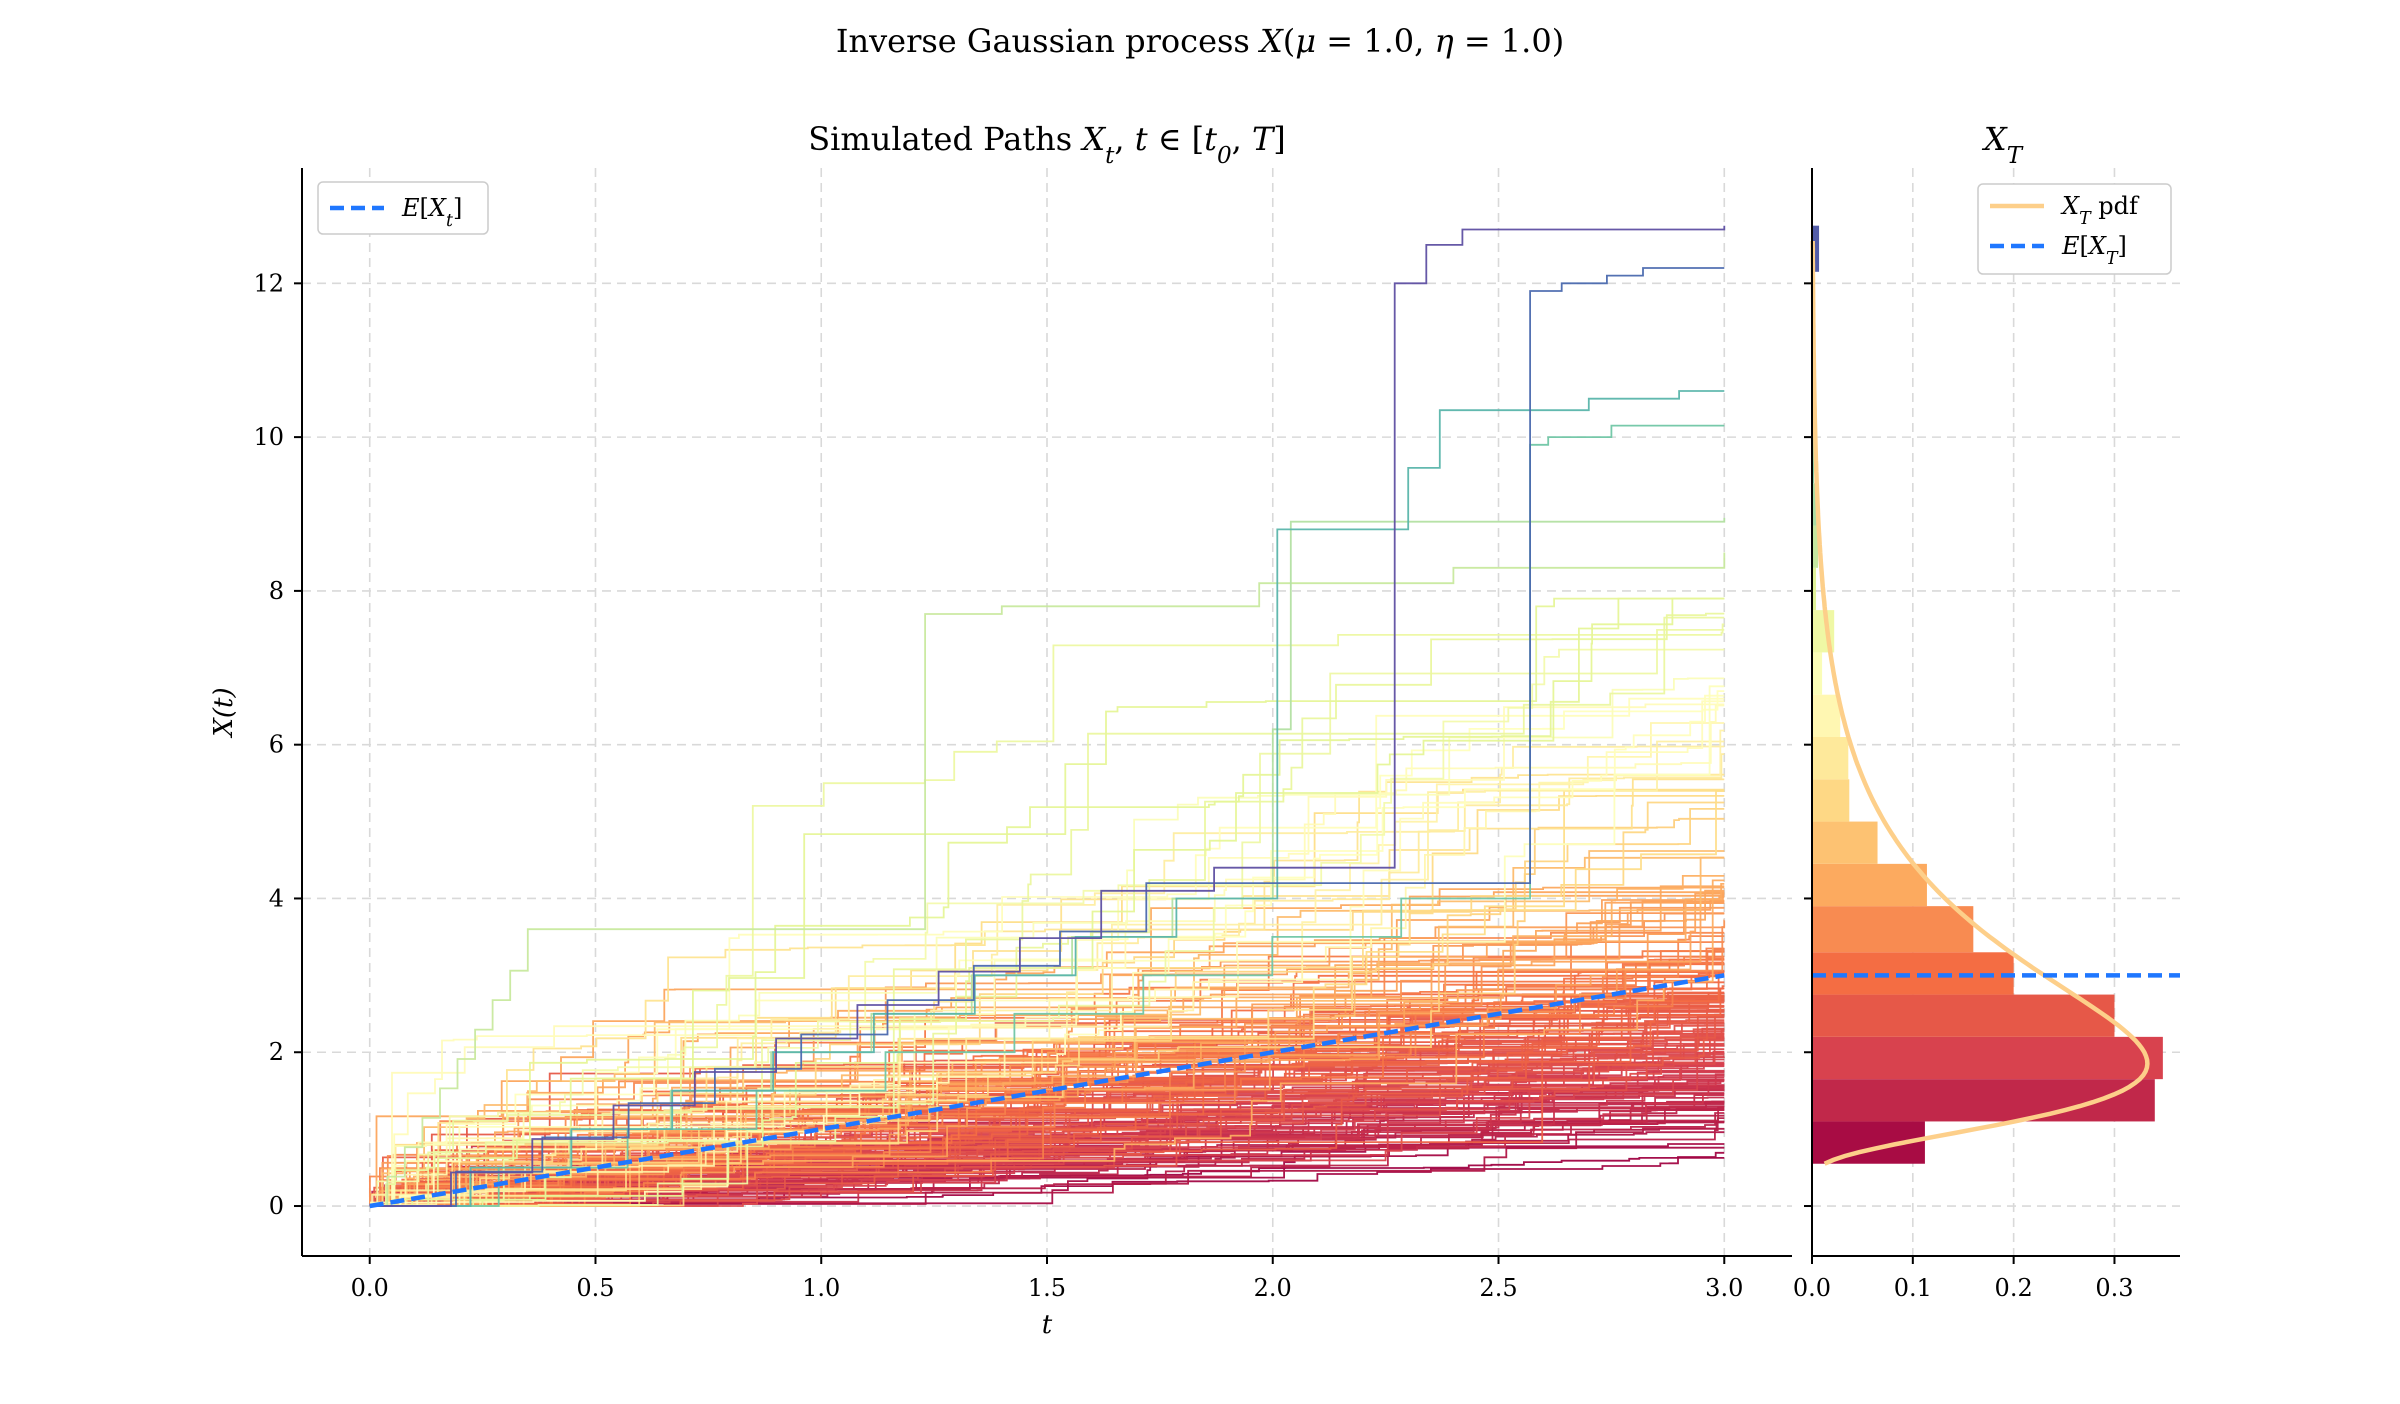 The height and width of the screenshot is (1404, 2400). Describe the element at coordinates (2014, 1288) in the screenshot. I see `x-tick-label: 0.2` at that location.